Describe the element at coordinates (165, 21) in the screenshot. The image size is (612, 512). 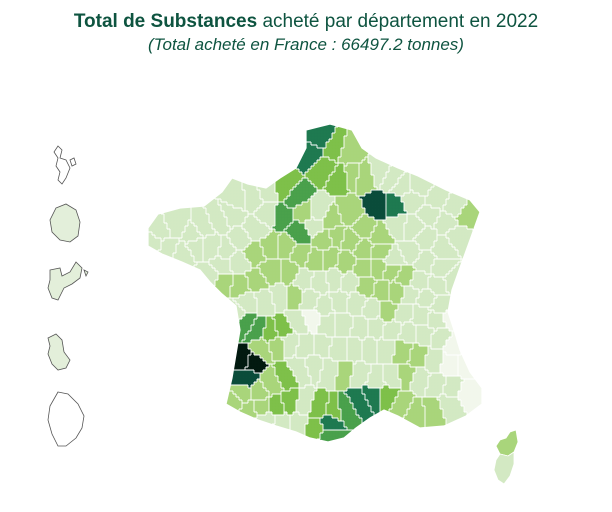
I see `map-title-bold: Total de Substances` at that location.